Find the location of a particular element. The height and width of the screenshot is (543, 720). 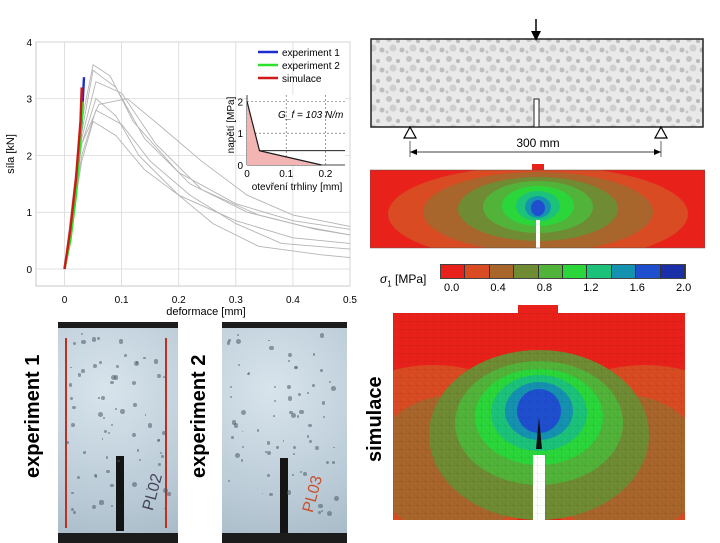

label-experiment-1: experiment 1 is located at coordinates (33, 416).